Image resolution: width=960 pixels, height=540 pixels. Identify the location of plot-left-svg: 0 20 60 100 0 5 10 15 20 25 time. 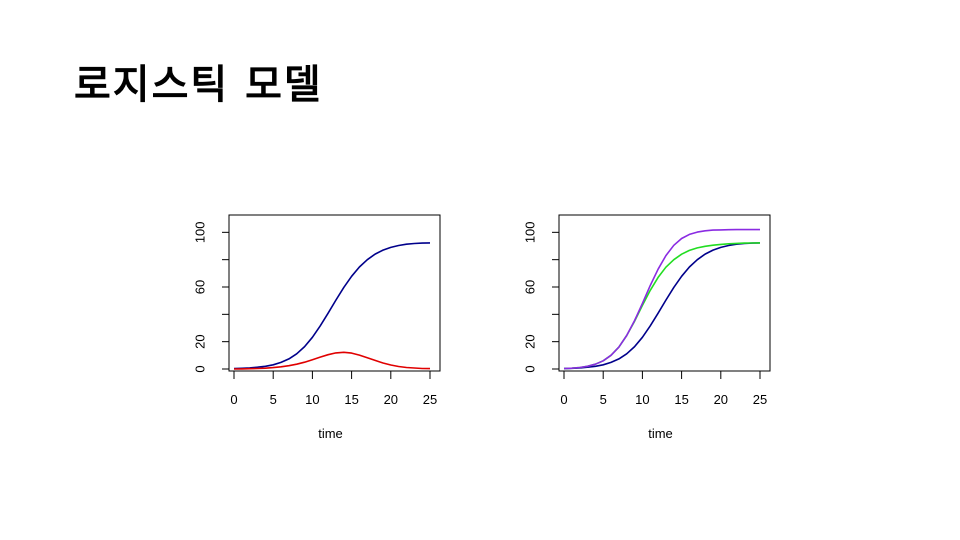
(316, 327).